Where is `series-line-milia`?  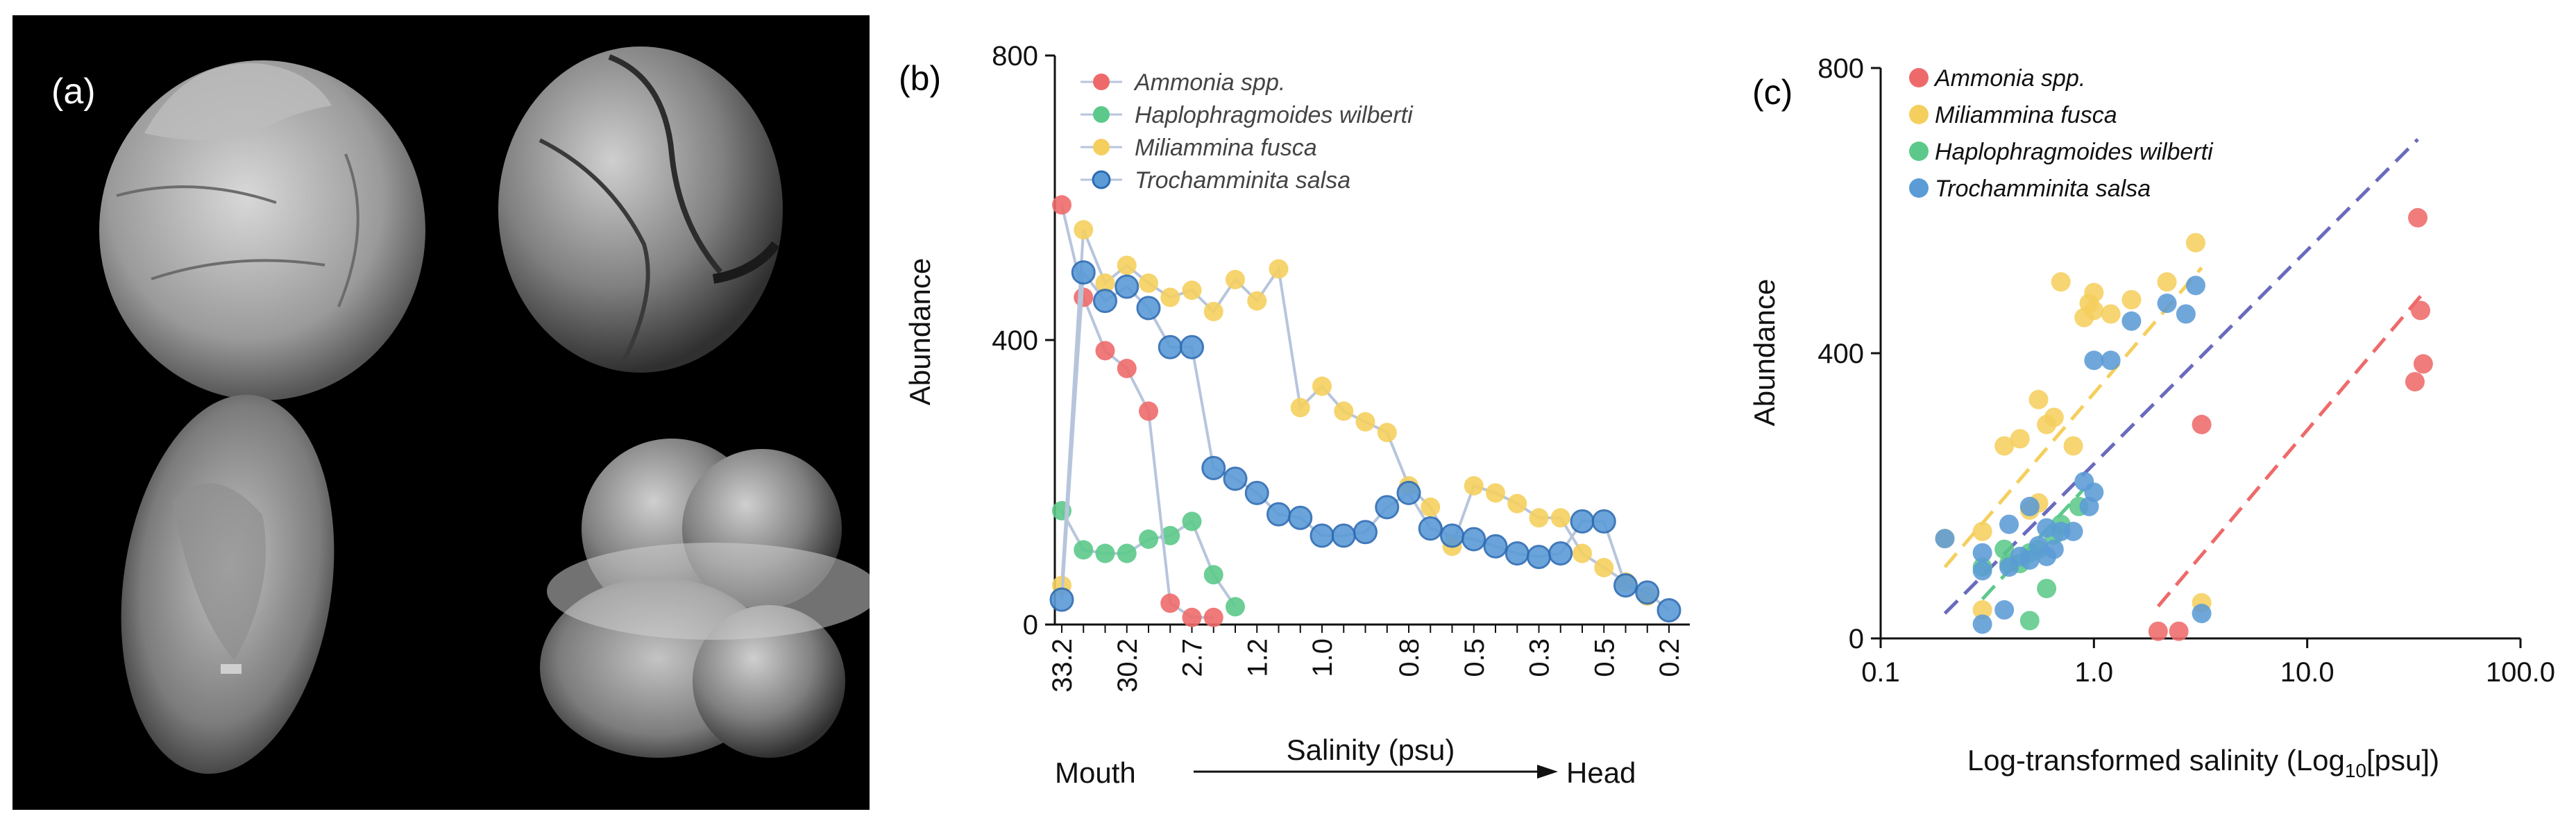
series-line-milia is located at coordinates (1354, 413).